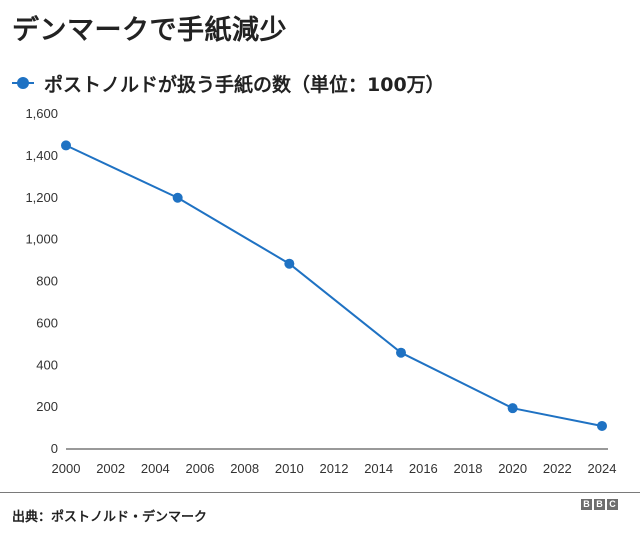 This screenshot has height=536, width=640. What do you see at coordinates (289, 468) in the screenshot?
I see `x-tick-label: 2010` at bounding box center [289, 468].